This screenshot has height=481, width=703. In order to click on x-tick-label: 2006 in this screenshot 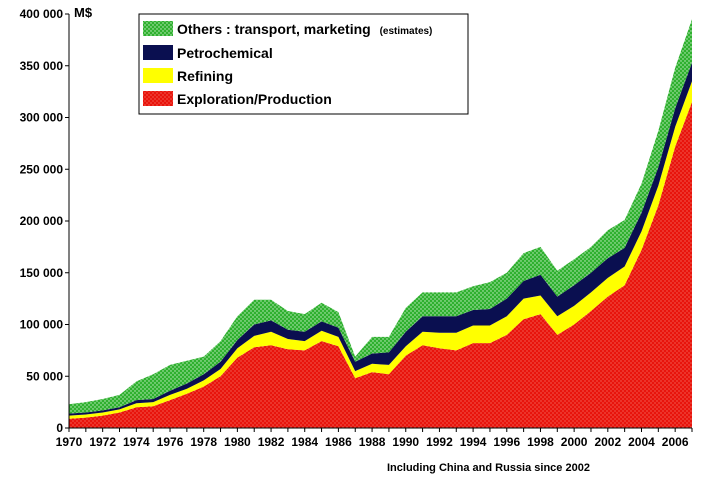, I will do `click(675, 442)`.